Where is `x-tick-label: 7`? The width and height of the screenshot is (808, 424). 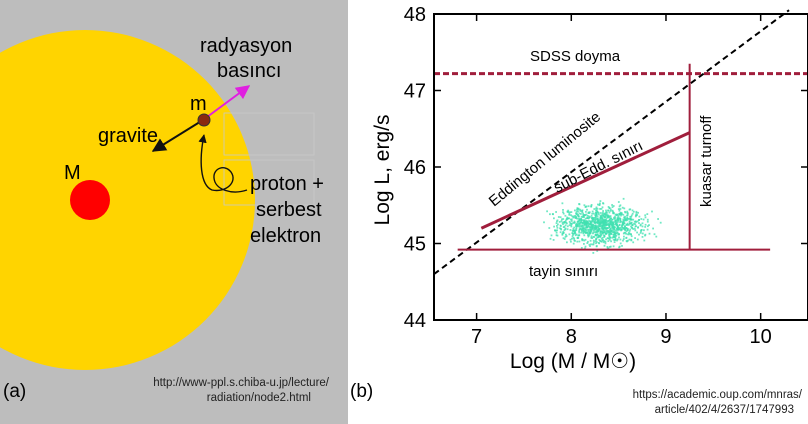 x-tick-label: 7 is located at coordinates (476, 337).